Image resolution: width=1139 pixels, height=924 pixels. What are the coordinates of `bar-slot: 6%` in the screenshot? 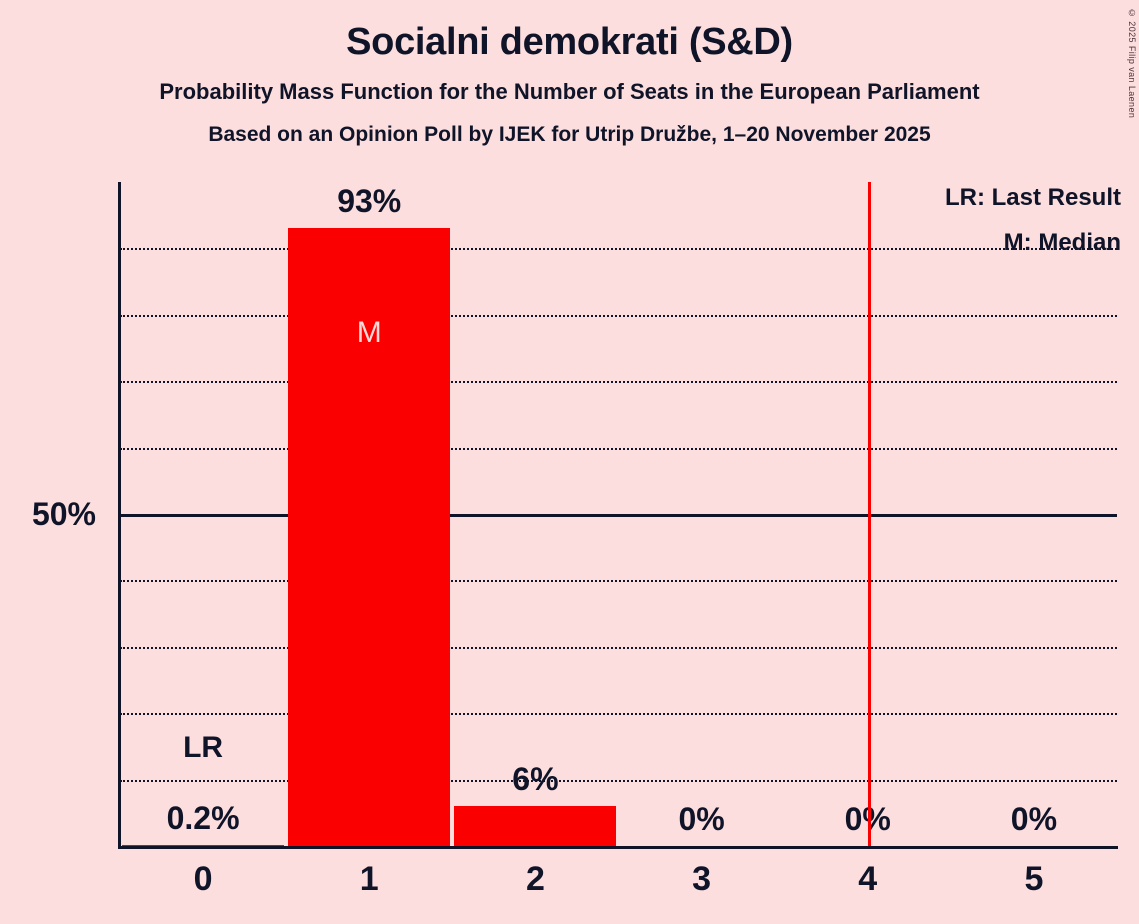 It's located at (535, 514).